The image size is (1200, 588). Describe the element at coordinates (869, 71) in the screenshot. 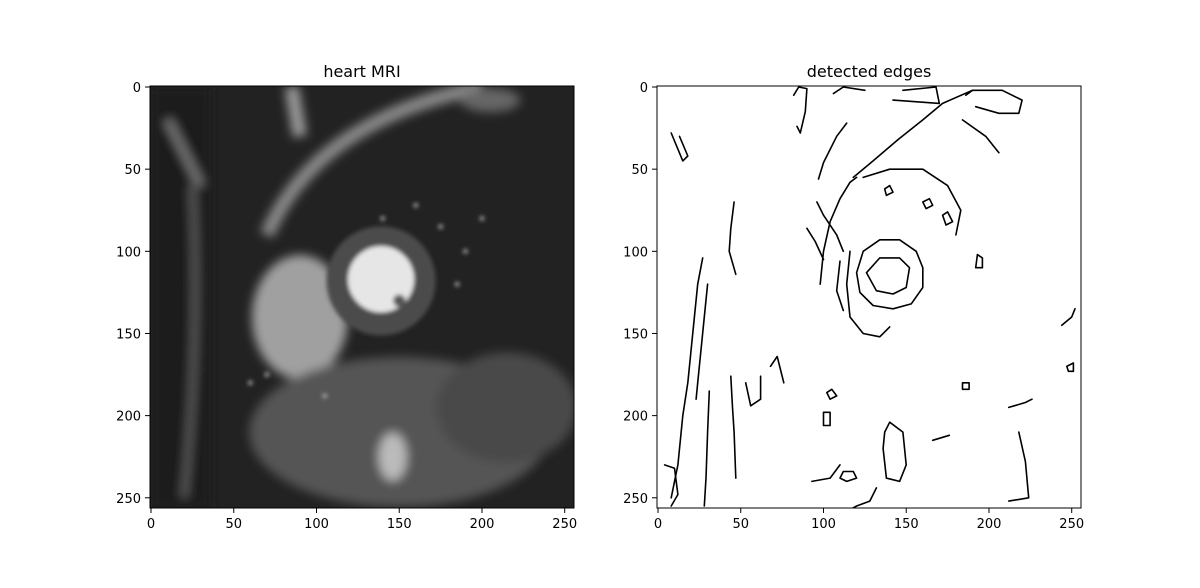

I see `title-detected-edges: detected edges` at that location.